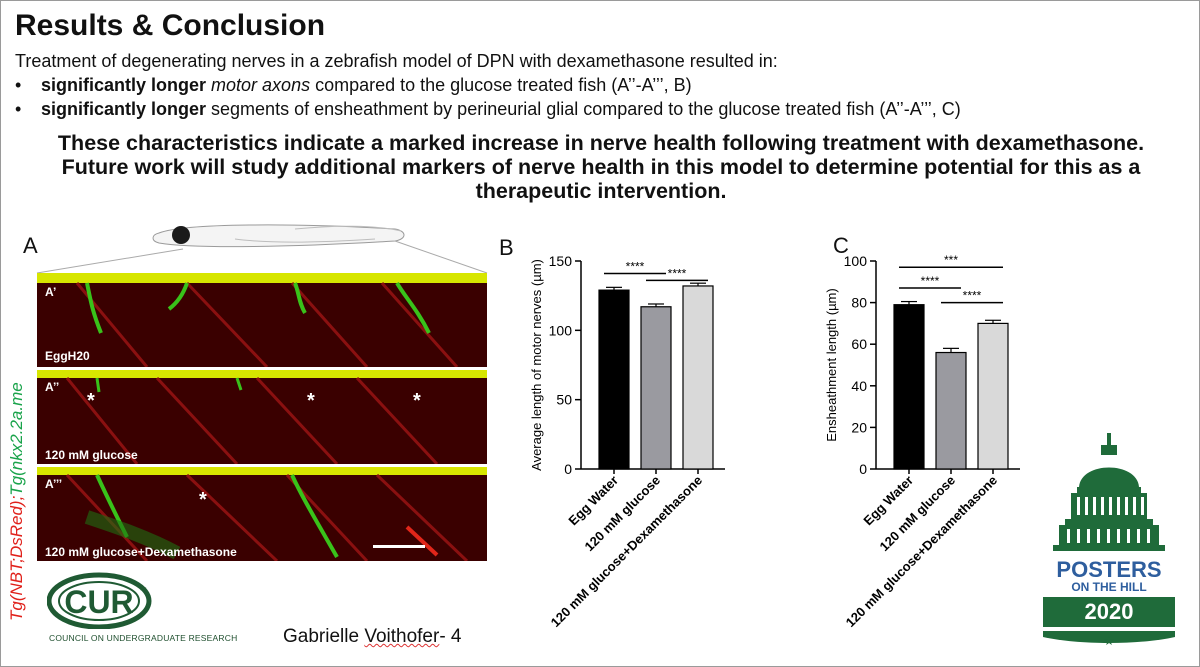  What do you see at coordinates (564, 400) in the screenshot?
I see `y-tick-label: 50` at bounding box center [564, 400].